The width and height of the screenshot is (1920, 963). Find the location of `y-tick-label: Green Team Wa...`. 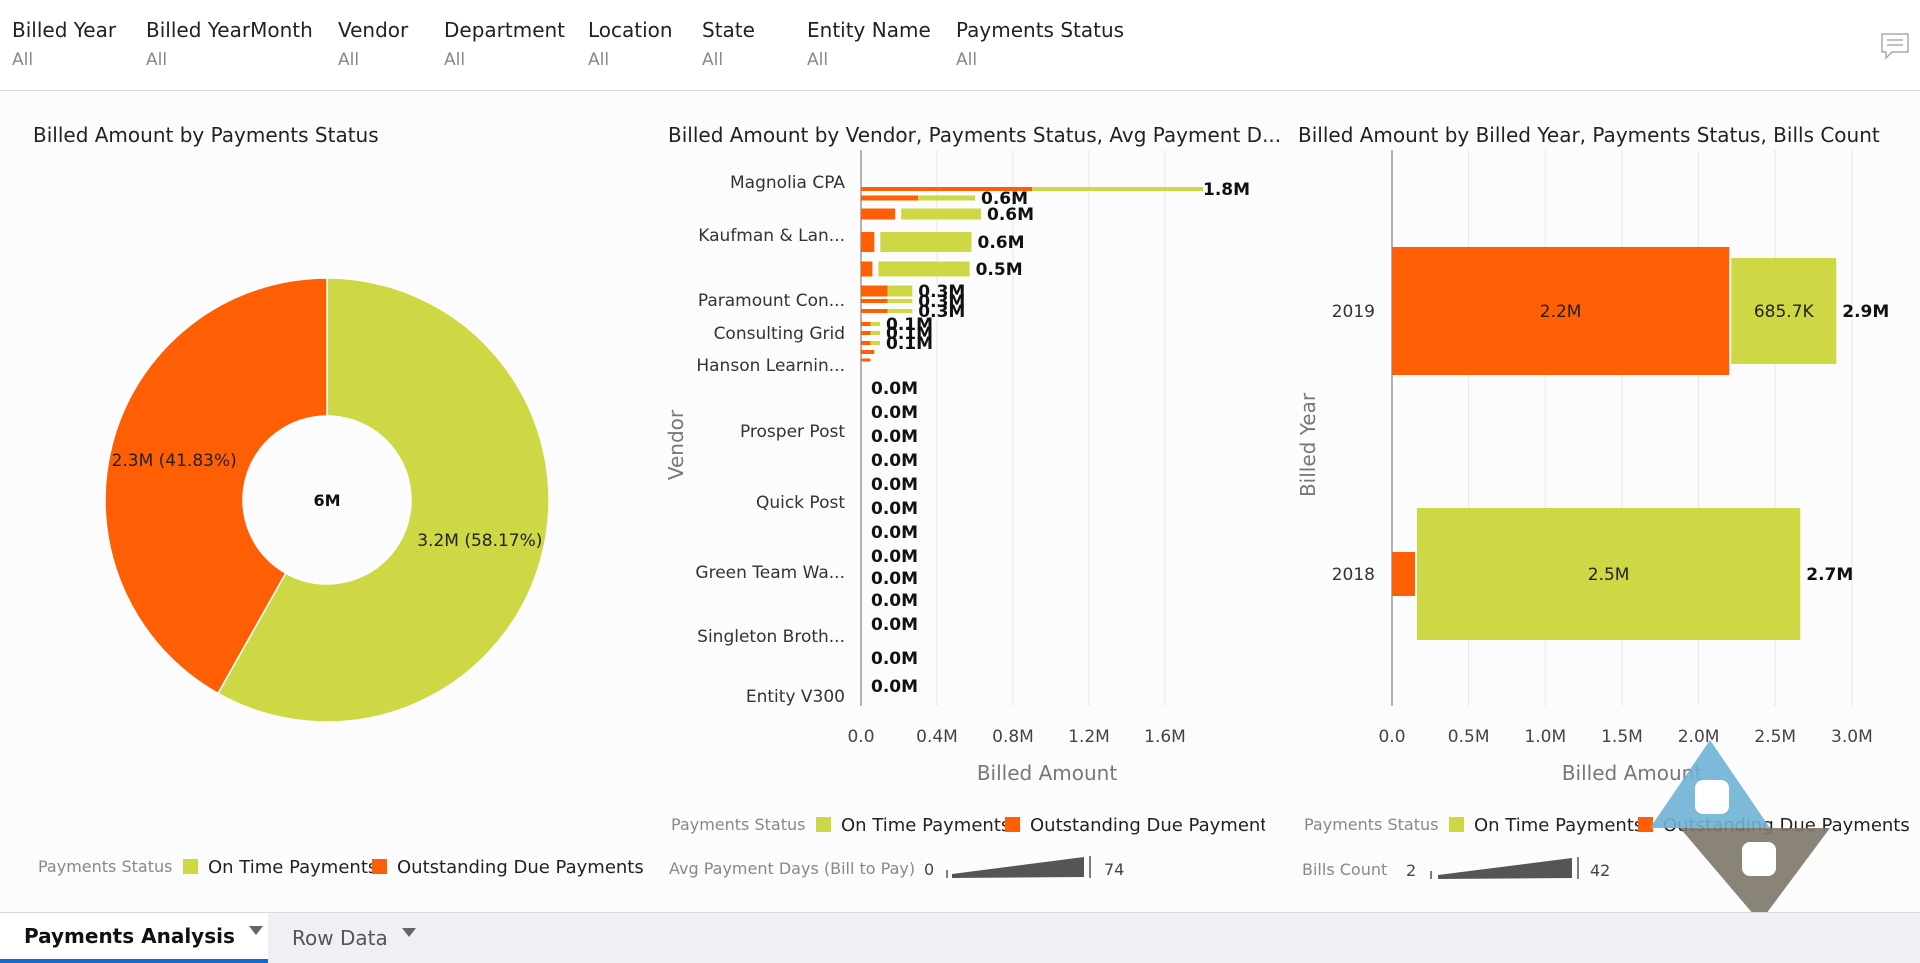

y-tick-label: Green Team Wa... is located at coordinates (770, 573).